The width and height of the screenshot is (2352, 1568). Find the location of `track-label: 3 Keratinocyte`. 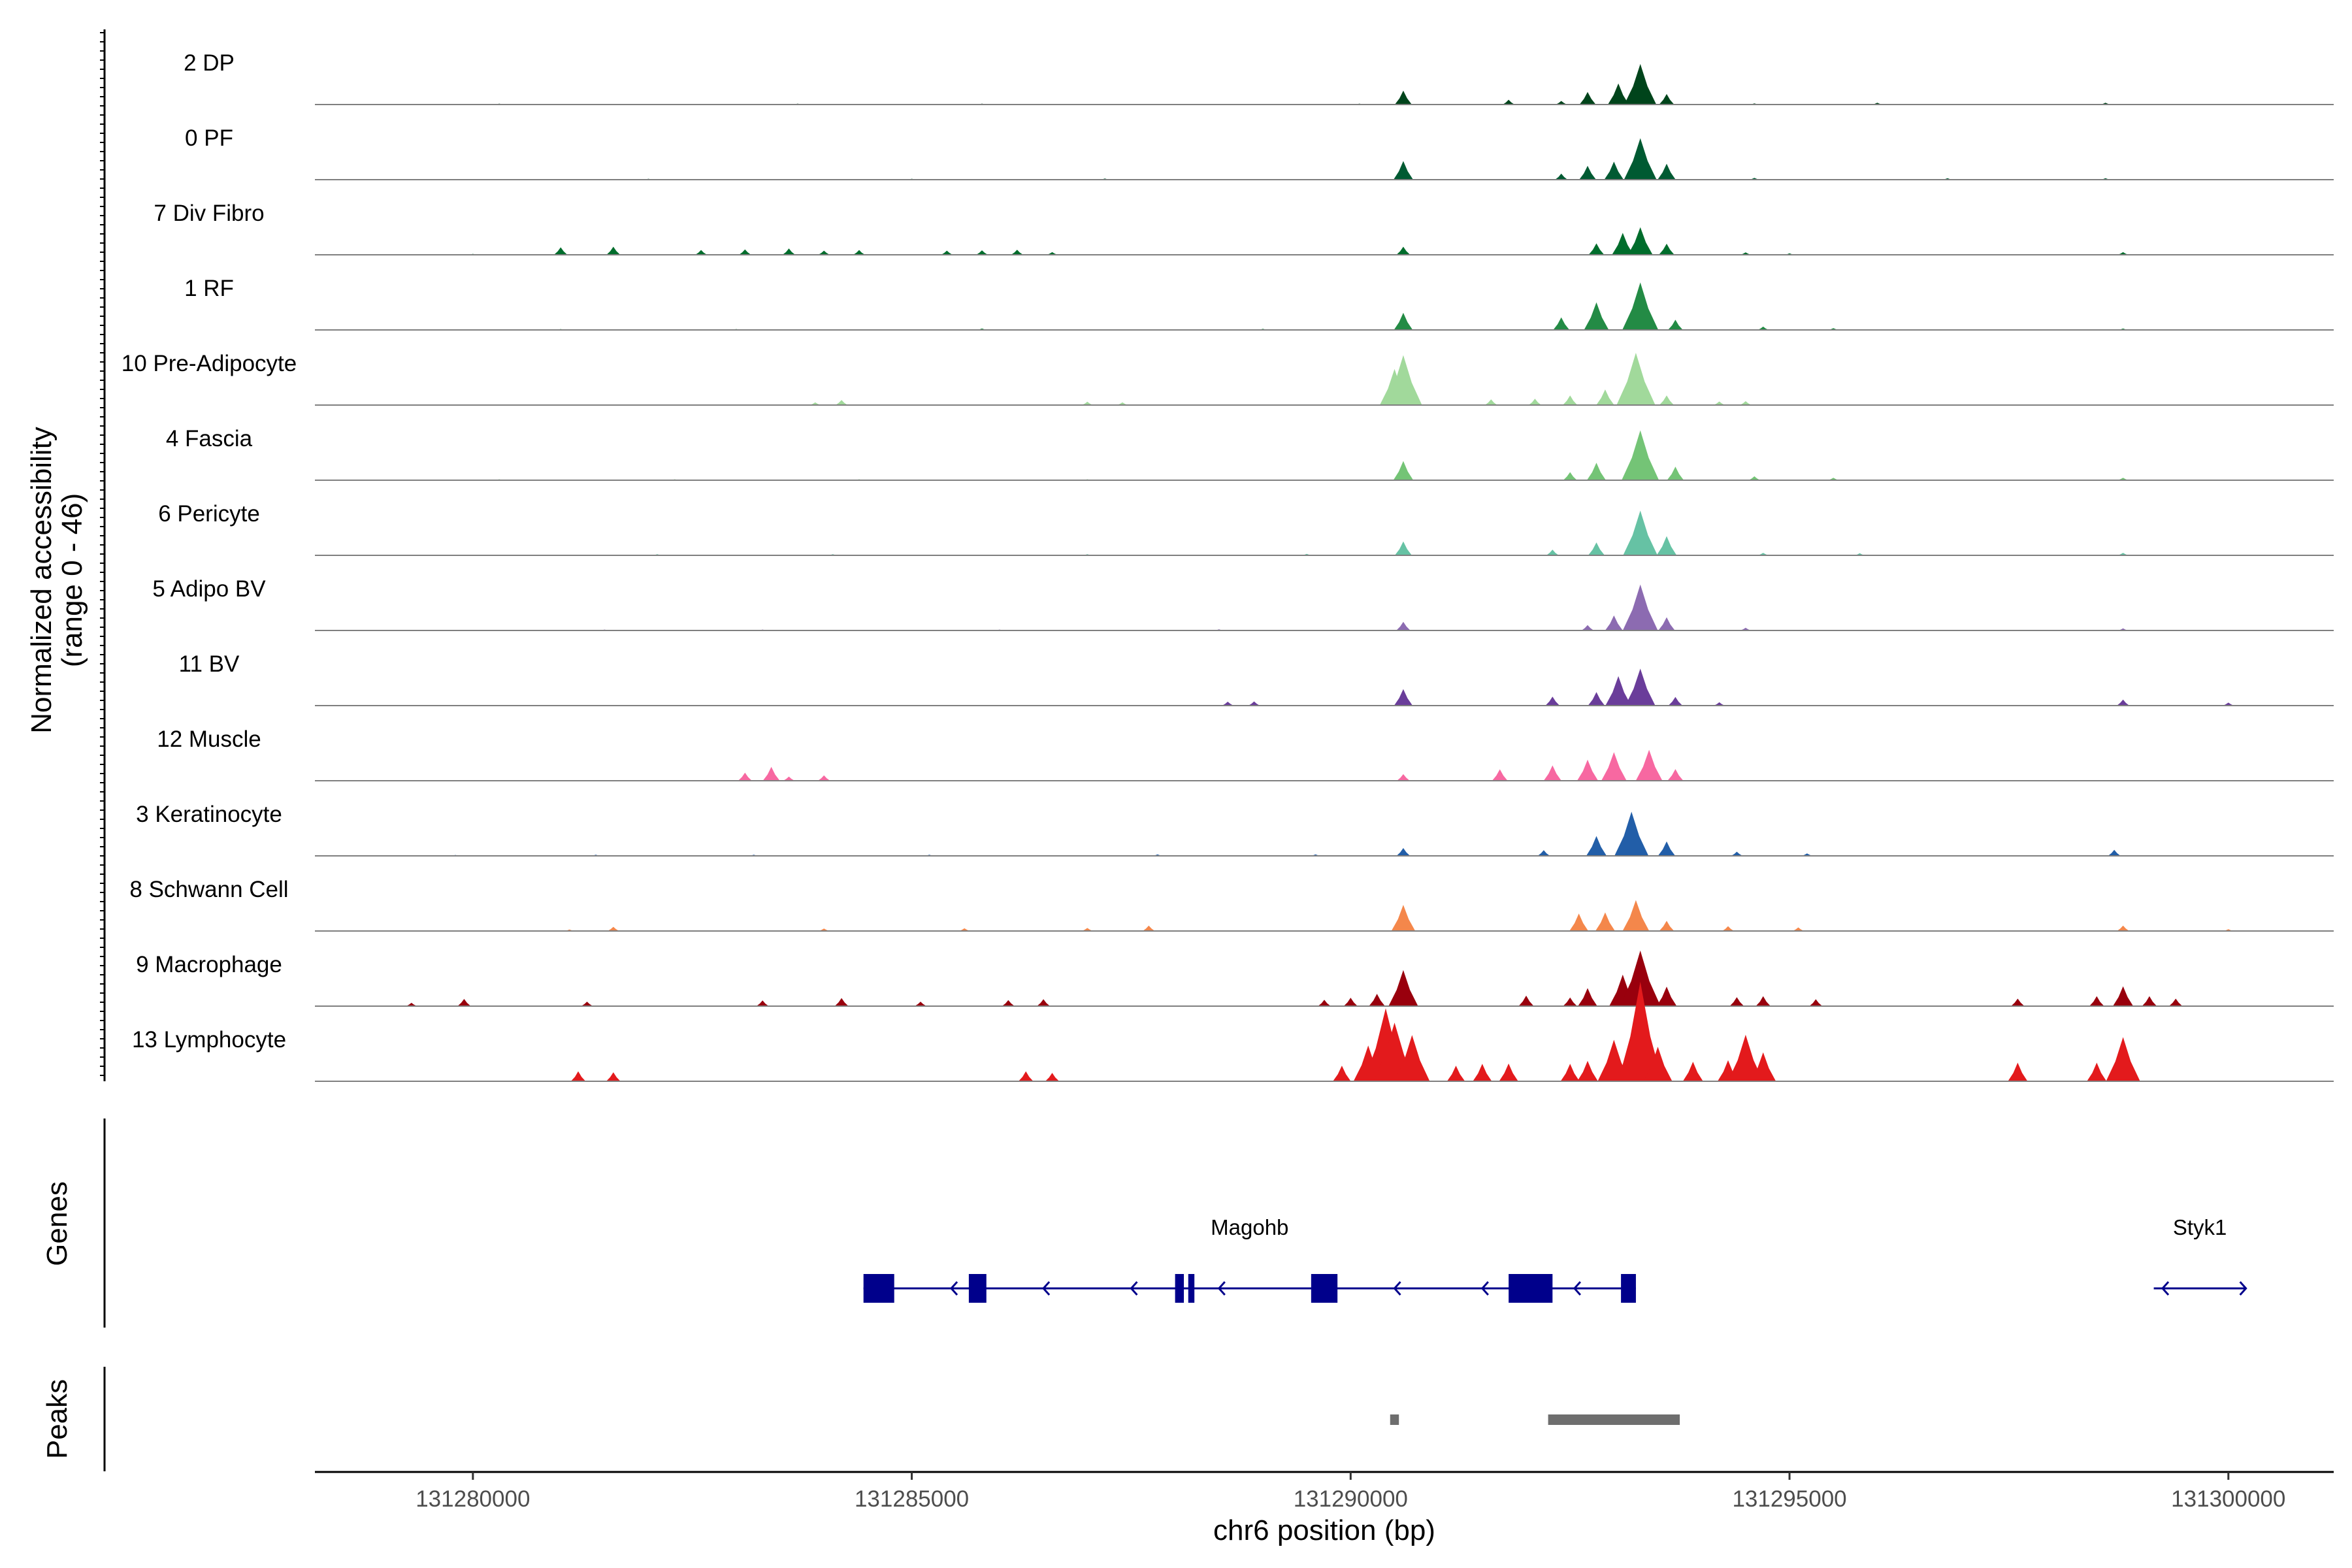

track-label: 3 Keratinocyte is located at coordinates (209, 814).